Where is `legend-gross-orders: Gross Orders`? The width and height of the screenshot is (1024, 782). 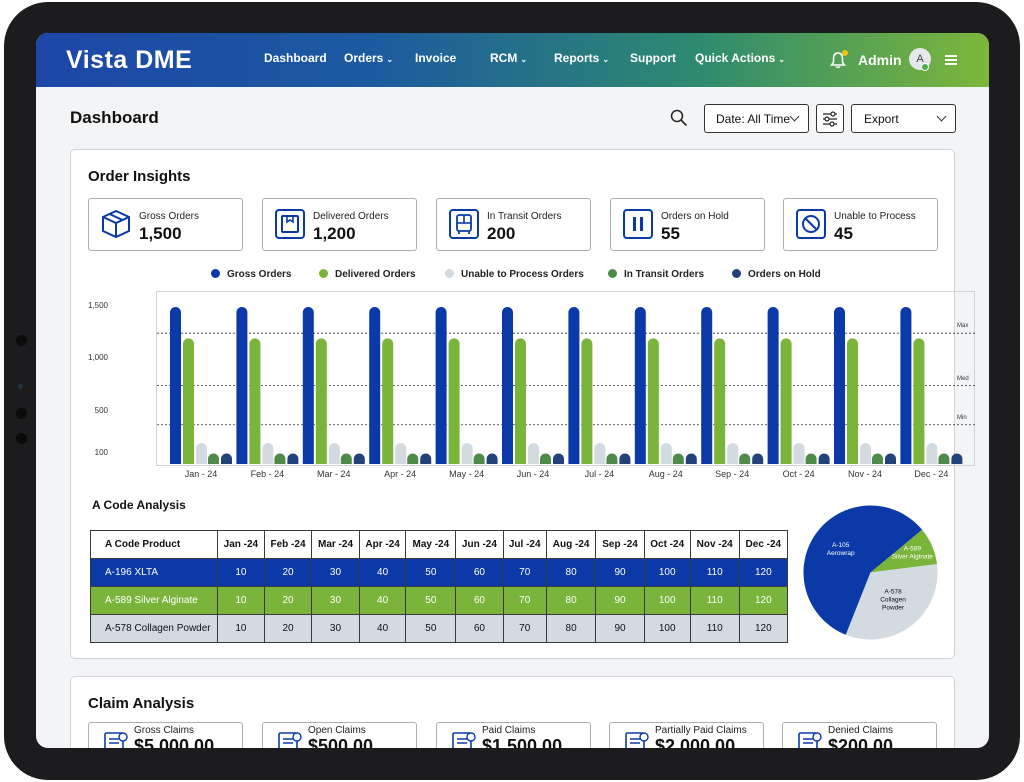
legend-gross-orders: Gross Orders is located at coordinates (251, 274).